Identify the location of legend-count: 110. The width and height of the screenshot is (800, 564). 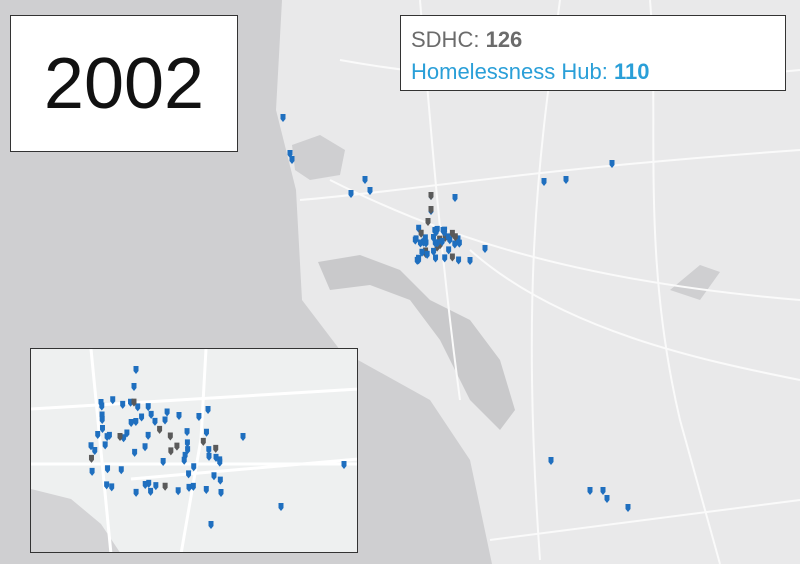
(632, 71).